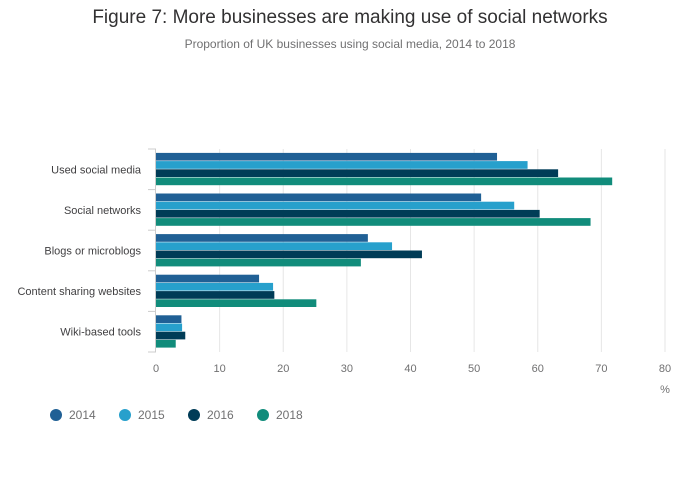  Describe the element at coordinates (665, 390) in the screenshot. I see `x-axis-label: %` at that location.